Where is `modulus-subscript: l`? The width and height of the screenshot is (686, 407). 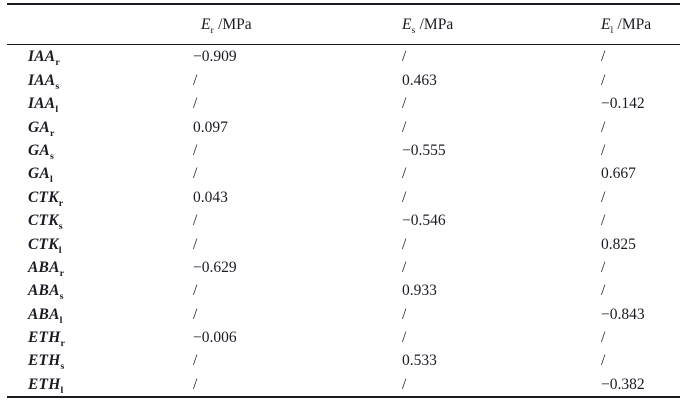 modulus-subscript: l is located at coordinates (612, 30).